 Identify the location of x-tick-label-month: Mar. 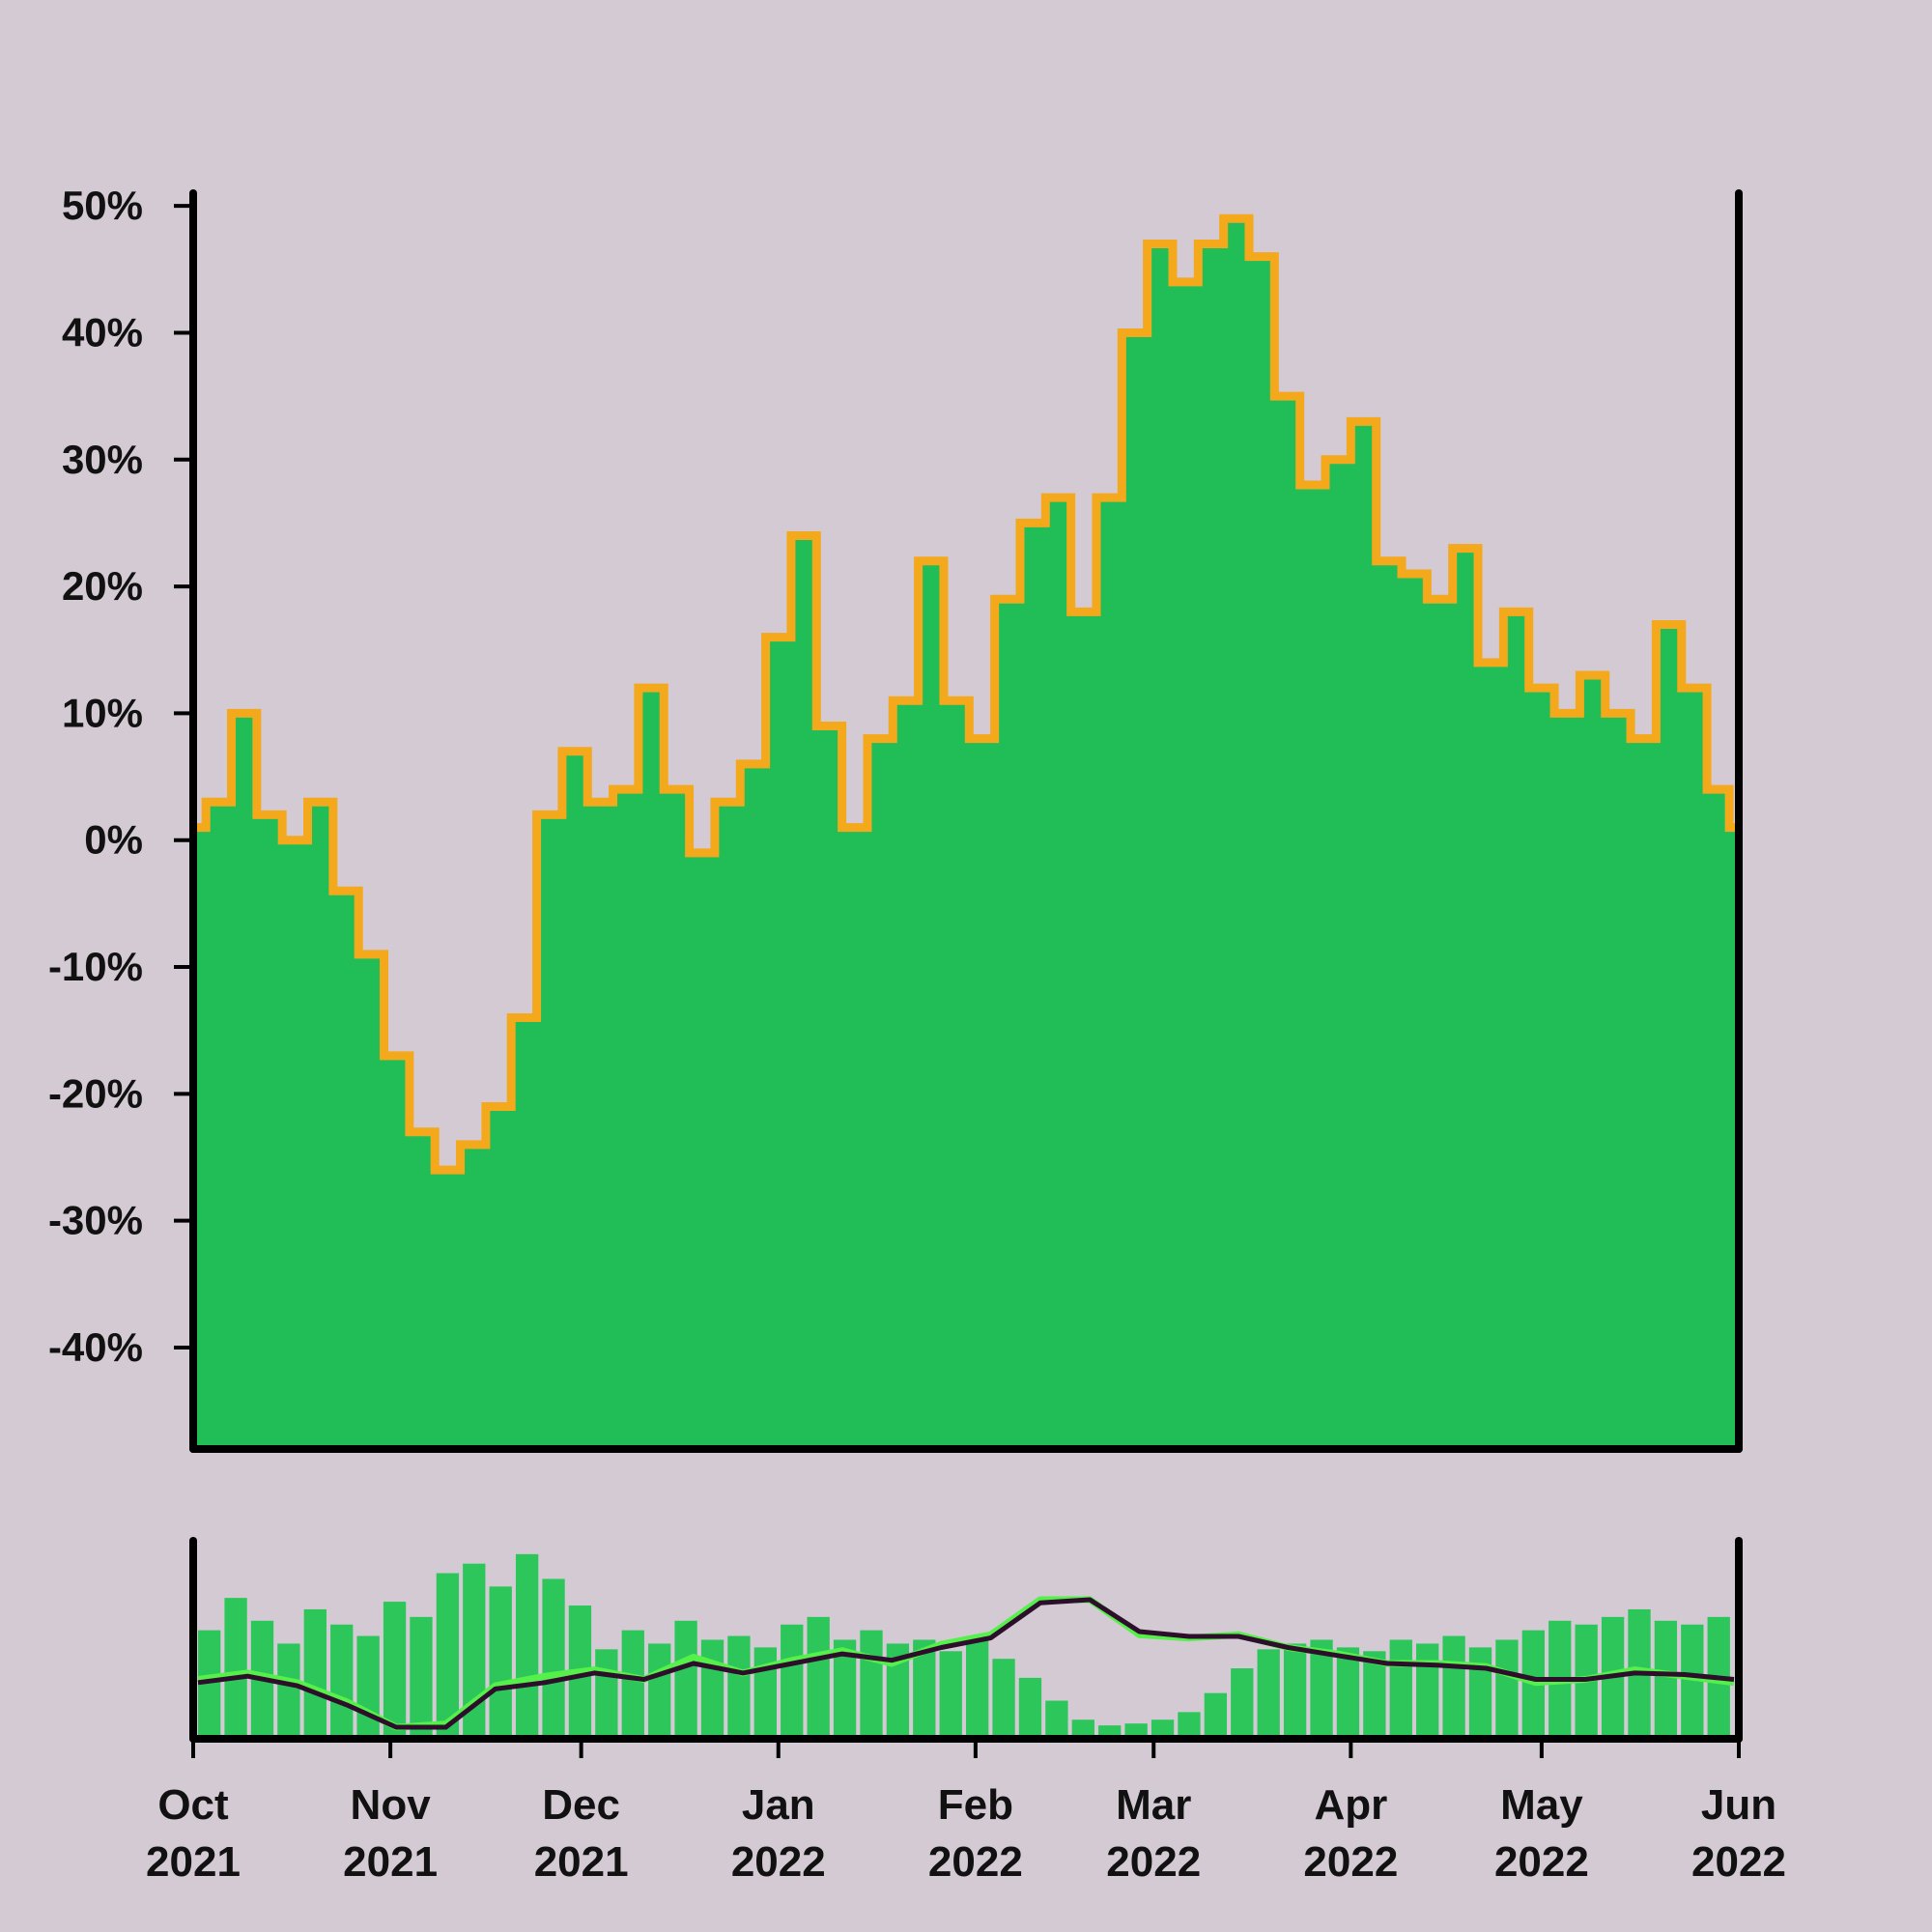
(1153, 1805).